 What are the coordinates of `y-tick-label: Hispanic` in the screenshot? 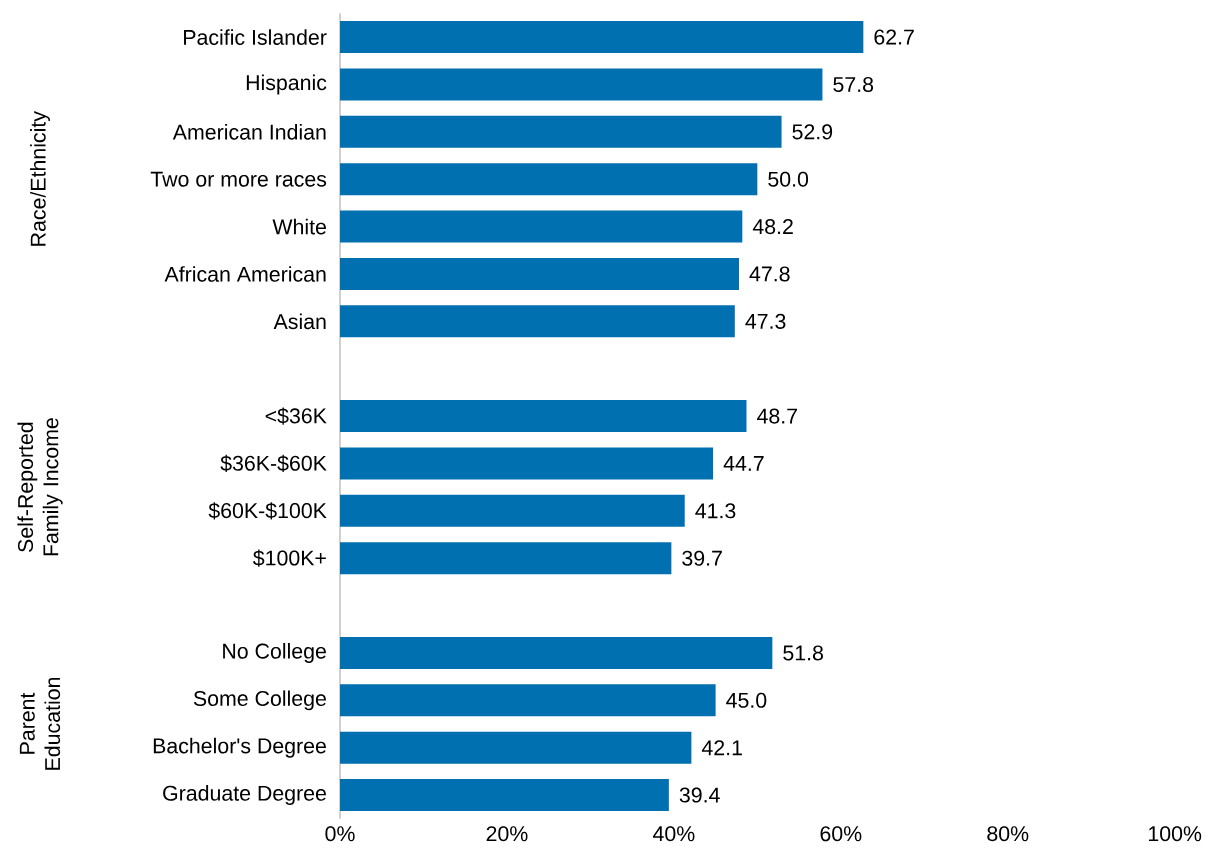 It's located at (286, 84).